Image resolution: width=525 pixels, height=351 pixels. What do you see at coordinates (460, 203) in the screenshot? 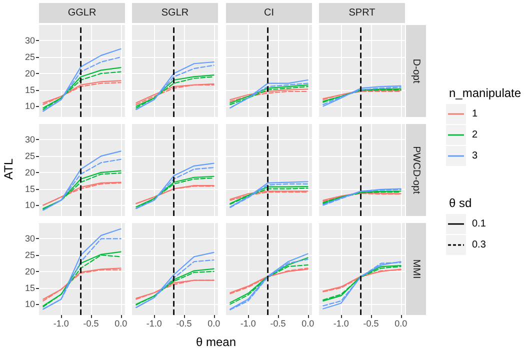
I see `legend-title: θ sd` at bounding box center [460, 203].